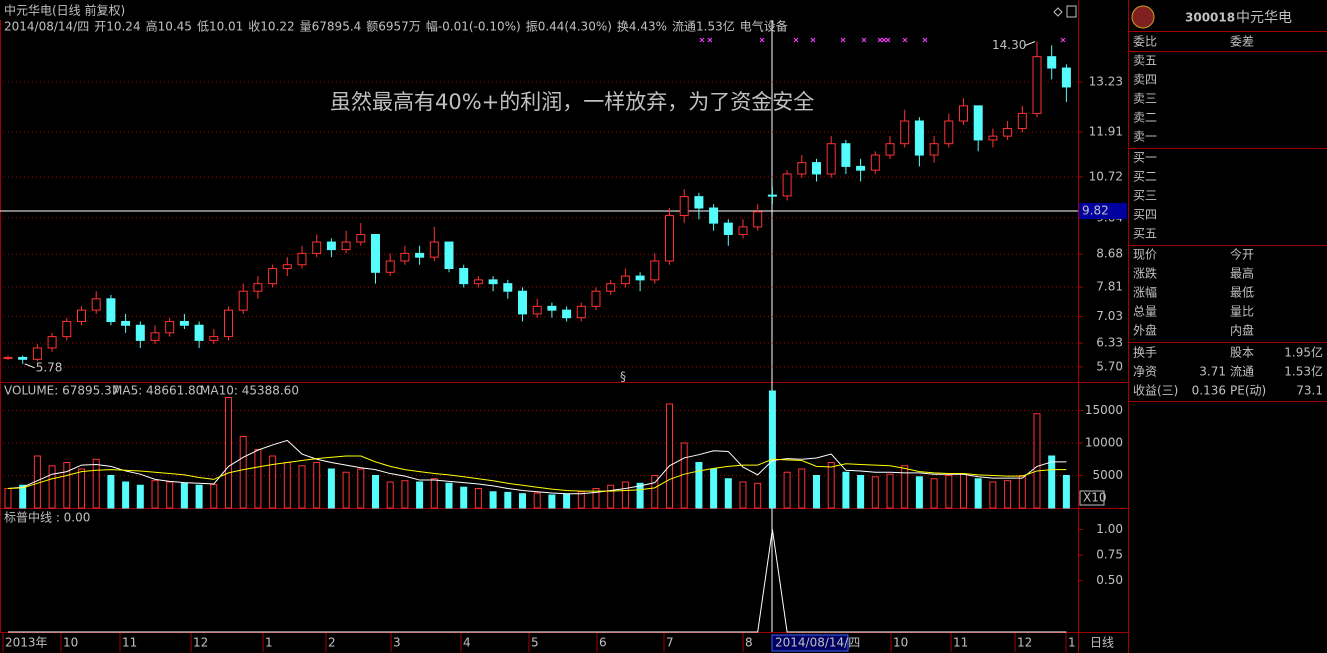  What do you see at coordinates (1145, 330) in the screenshot?
I see `stat-label: 外盘` at bounding box center [1145, 330].